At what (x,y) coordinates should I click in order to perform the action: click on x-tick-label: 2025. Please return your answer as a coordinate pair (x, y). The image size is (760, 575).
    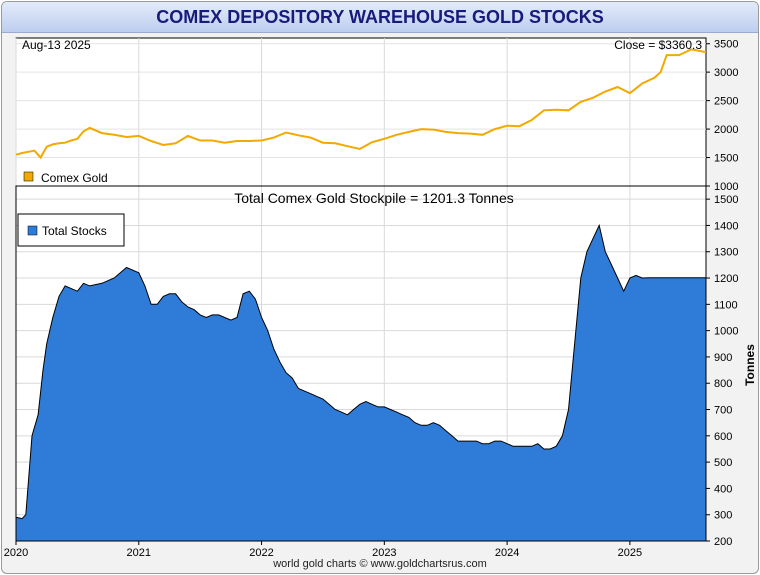
    Looking at the image, I should click on (630, 553).